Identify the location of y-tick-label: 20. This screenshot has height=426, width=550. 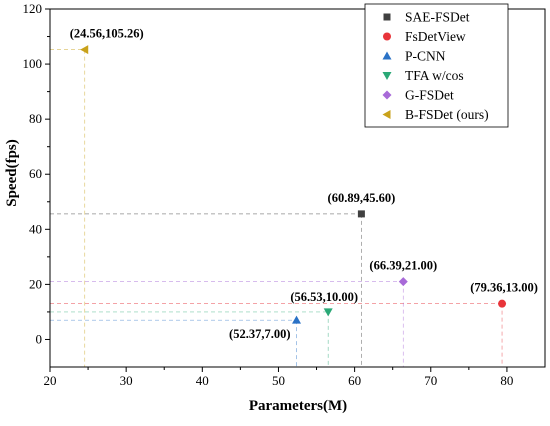
(35, 283).